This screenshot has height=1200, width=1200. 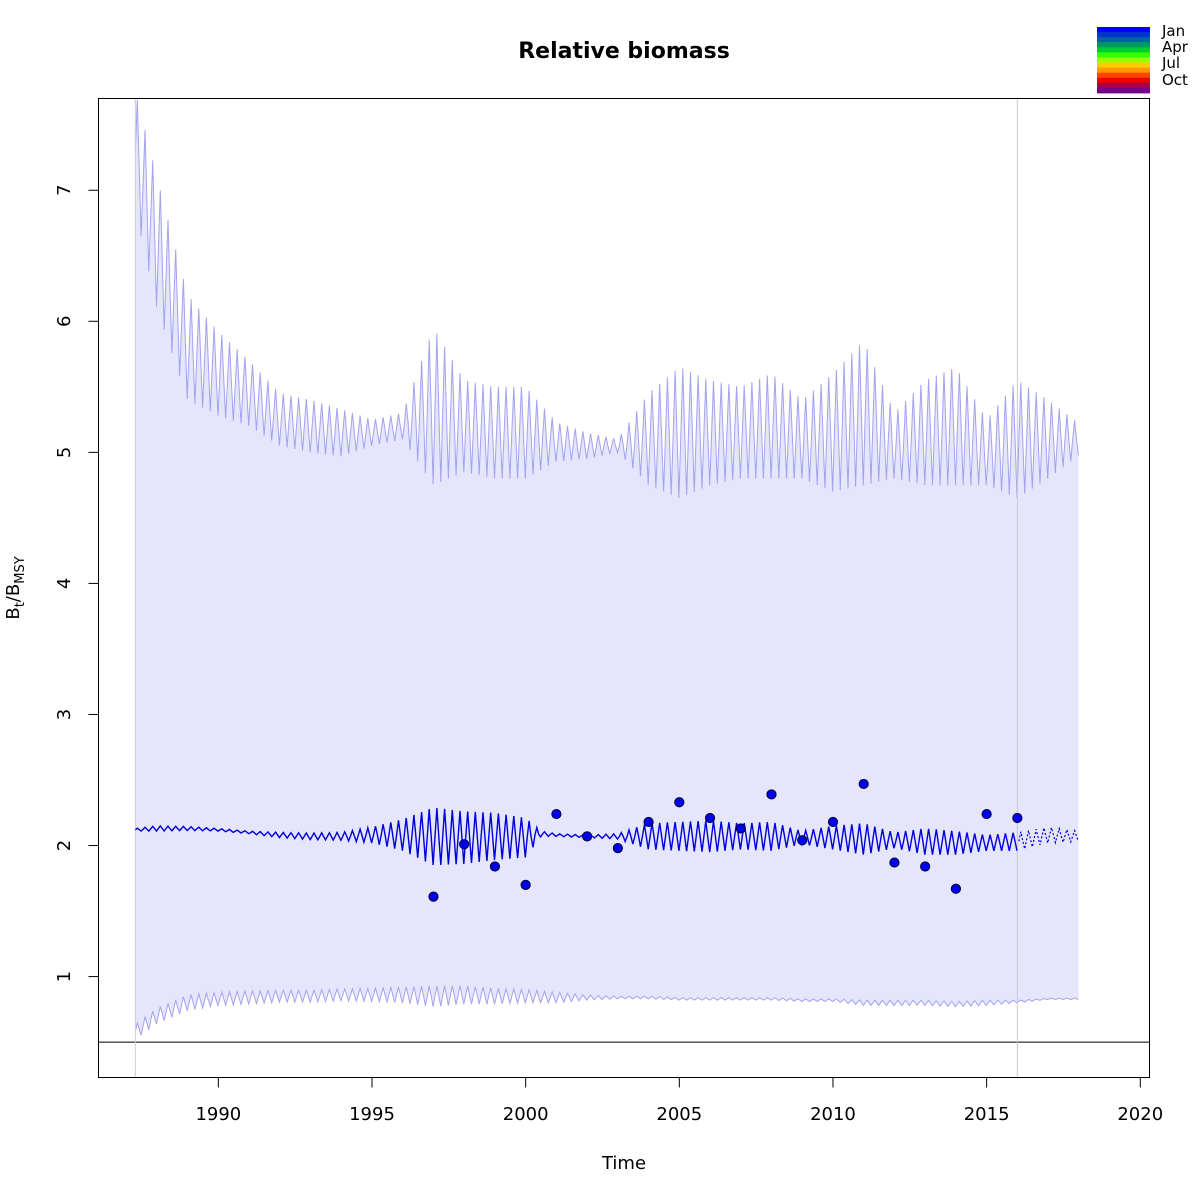 I want to click on y-tick-label: 4, so click(x=64, y=583).